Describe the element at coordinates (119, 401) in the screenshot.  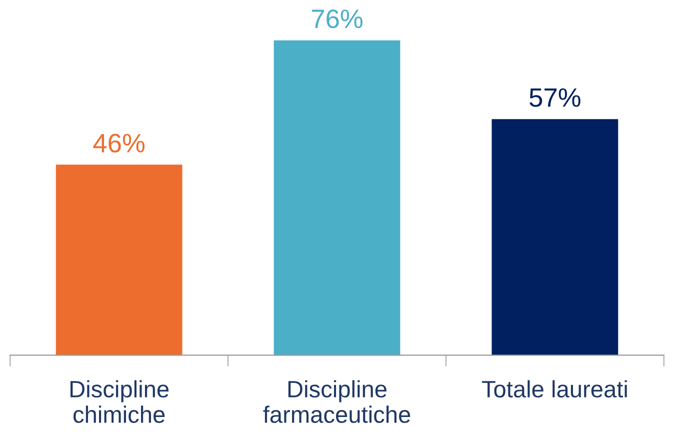
I see `x-tick-label: Discipline chimiche` at that location.